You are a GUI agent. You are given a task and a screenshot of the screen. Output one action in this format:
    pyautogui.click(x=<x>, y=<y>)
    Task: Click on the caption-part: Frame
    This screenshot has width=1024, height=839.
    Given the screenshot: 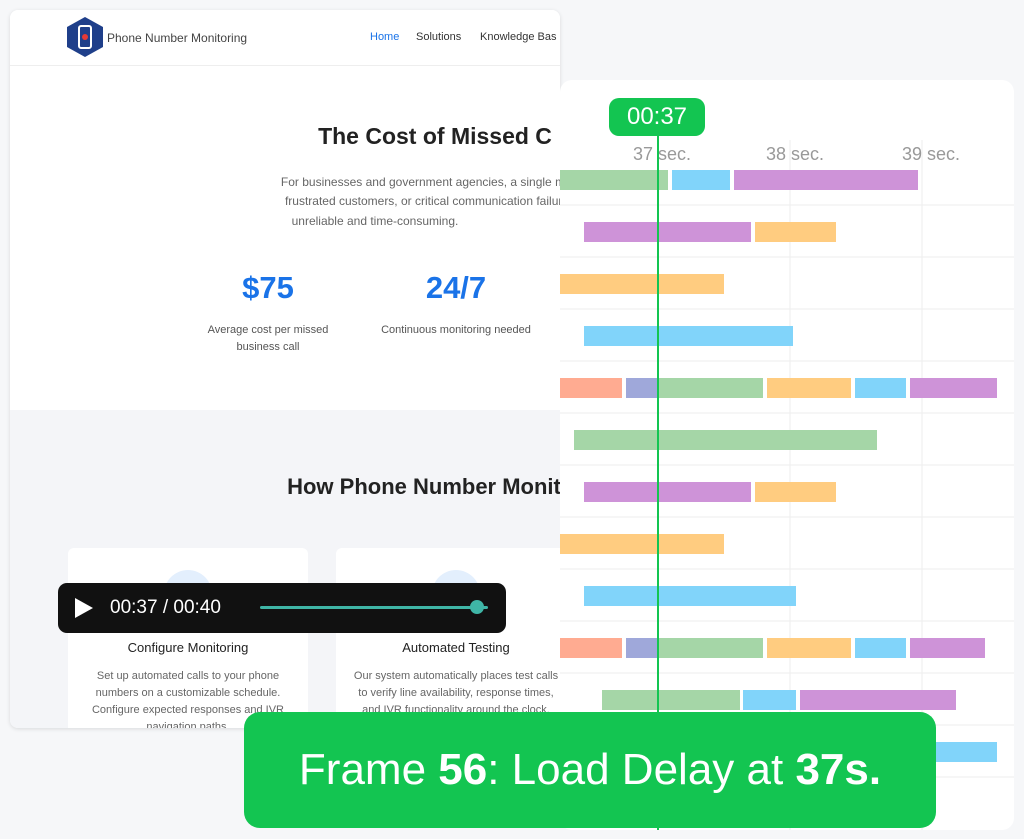 What is the action you would take?
    pyautogui.click(x=368, y=769)
    